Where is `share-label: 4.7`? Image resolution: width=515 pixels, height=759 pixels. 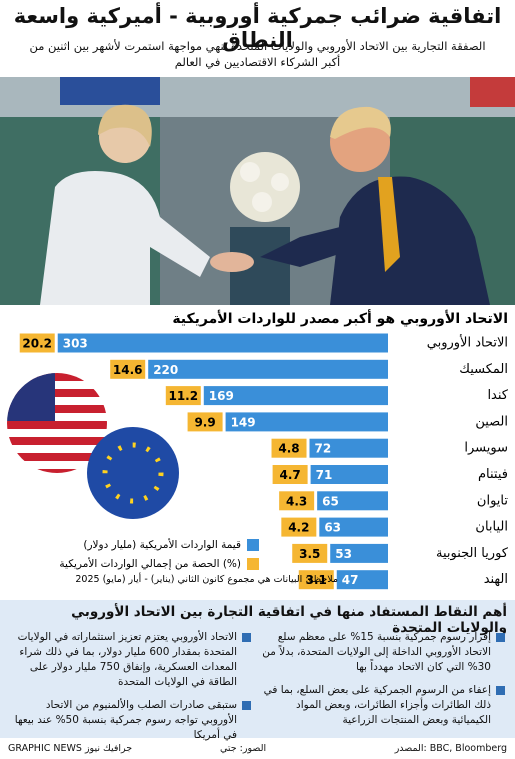
share-label: 4.7 is located at coordinates (289, 475).